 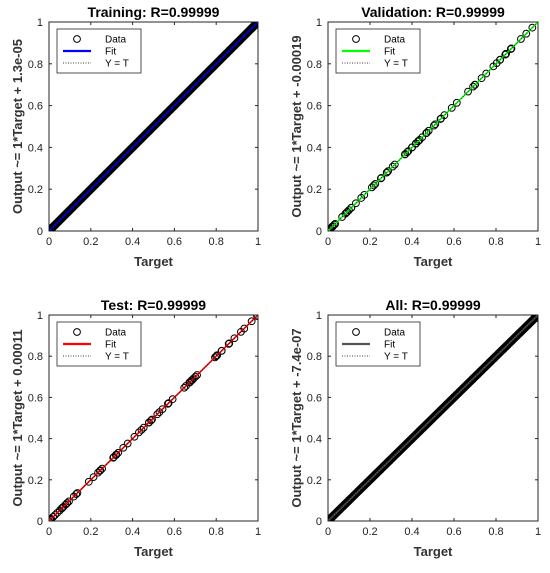 What do you see at coordinates (17, 417) in the screenshot?
I see `y-axis-label: Output ~= 1*Target + 0.00011` at bounding box center [17, 417].